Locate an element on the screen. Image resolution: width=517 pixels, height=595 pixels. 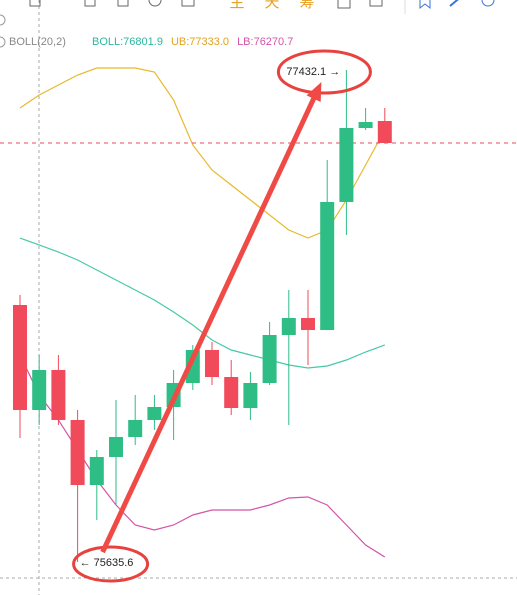
toolbar-button: 天 is located at coordinates (271, 5).